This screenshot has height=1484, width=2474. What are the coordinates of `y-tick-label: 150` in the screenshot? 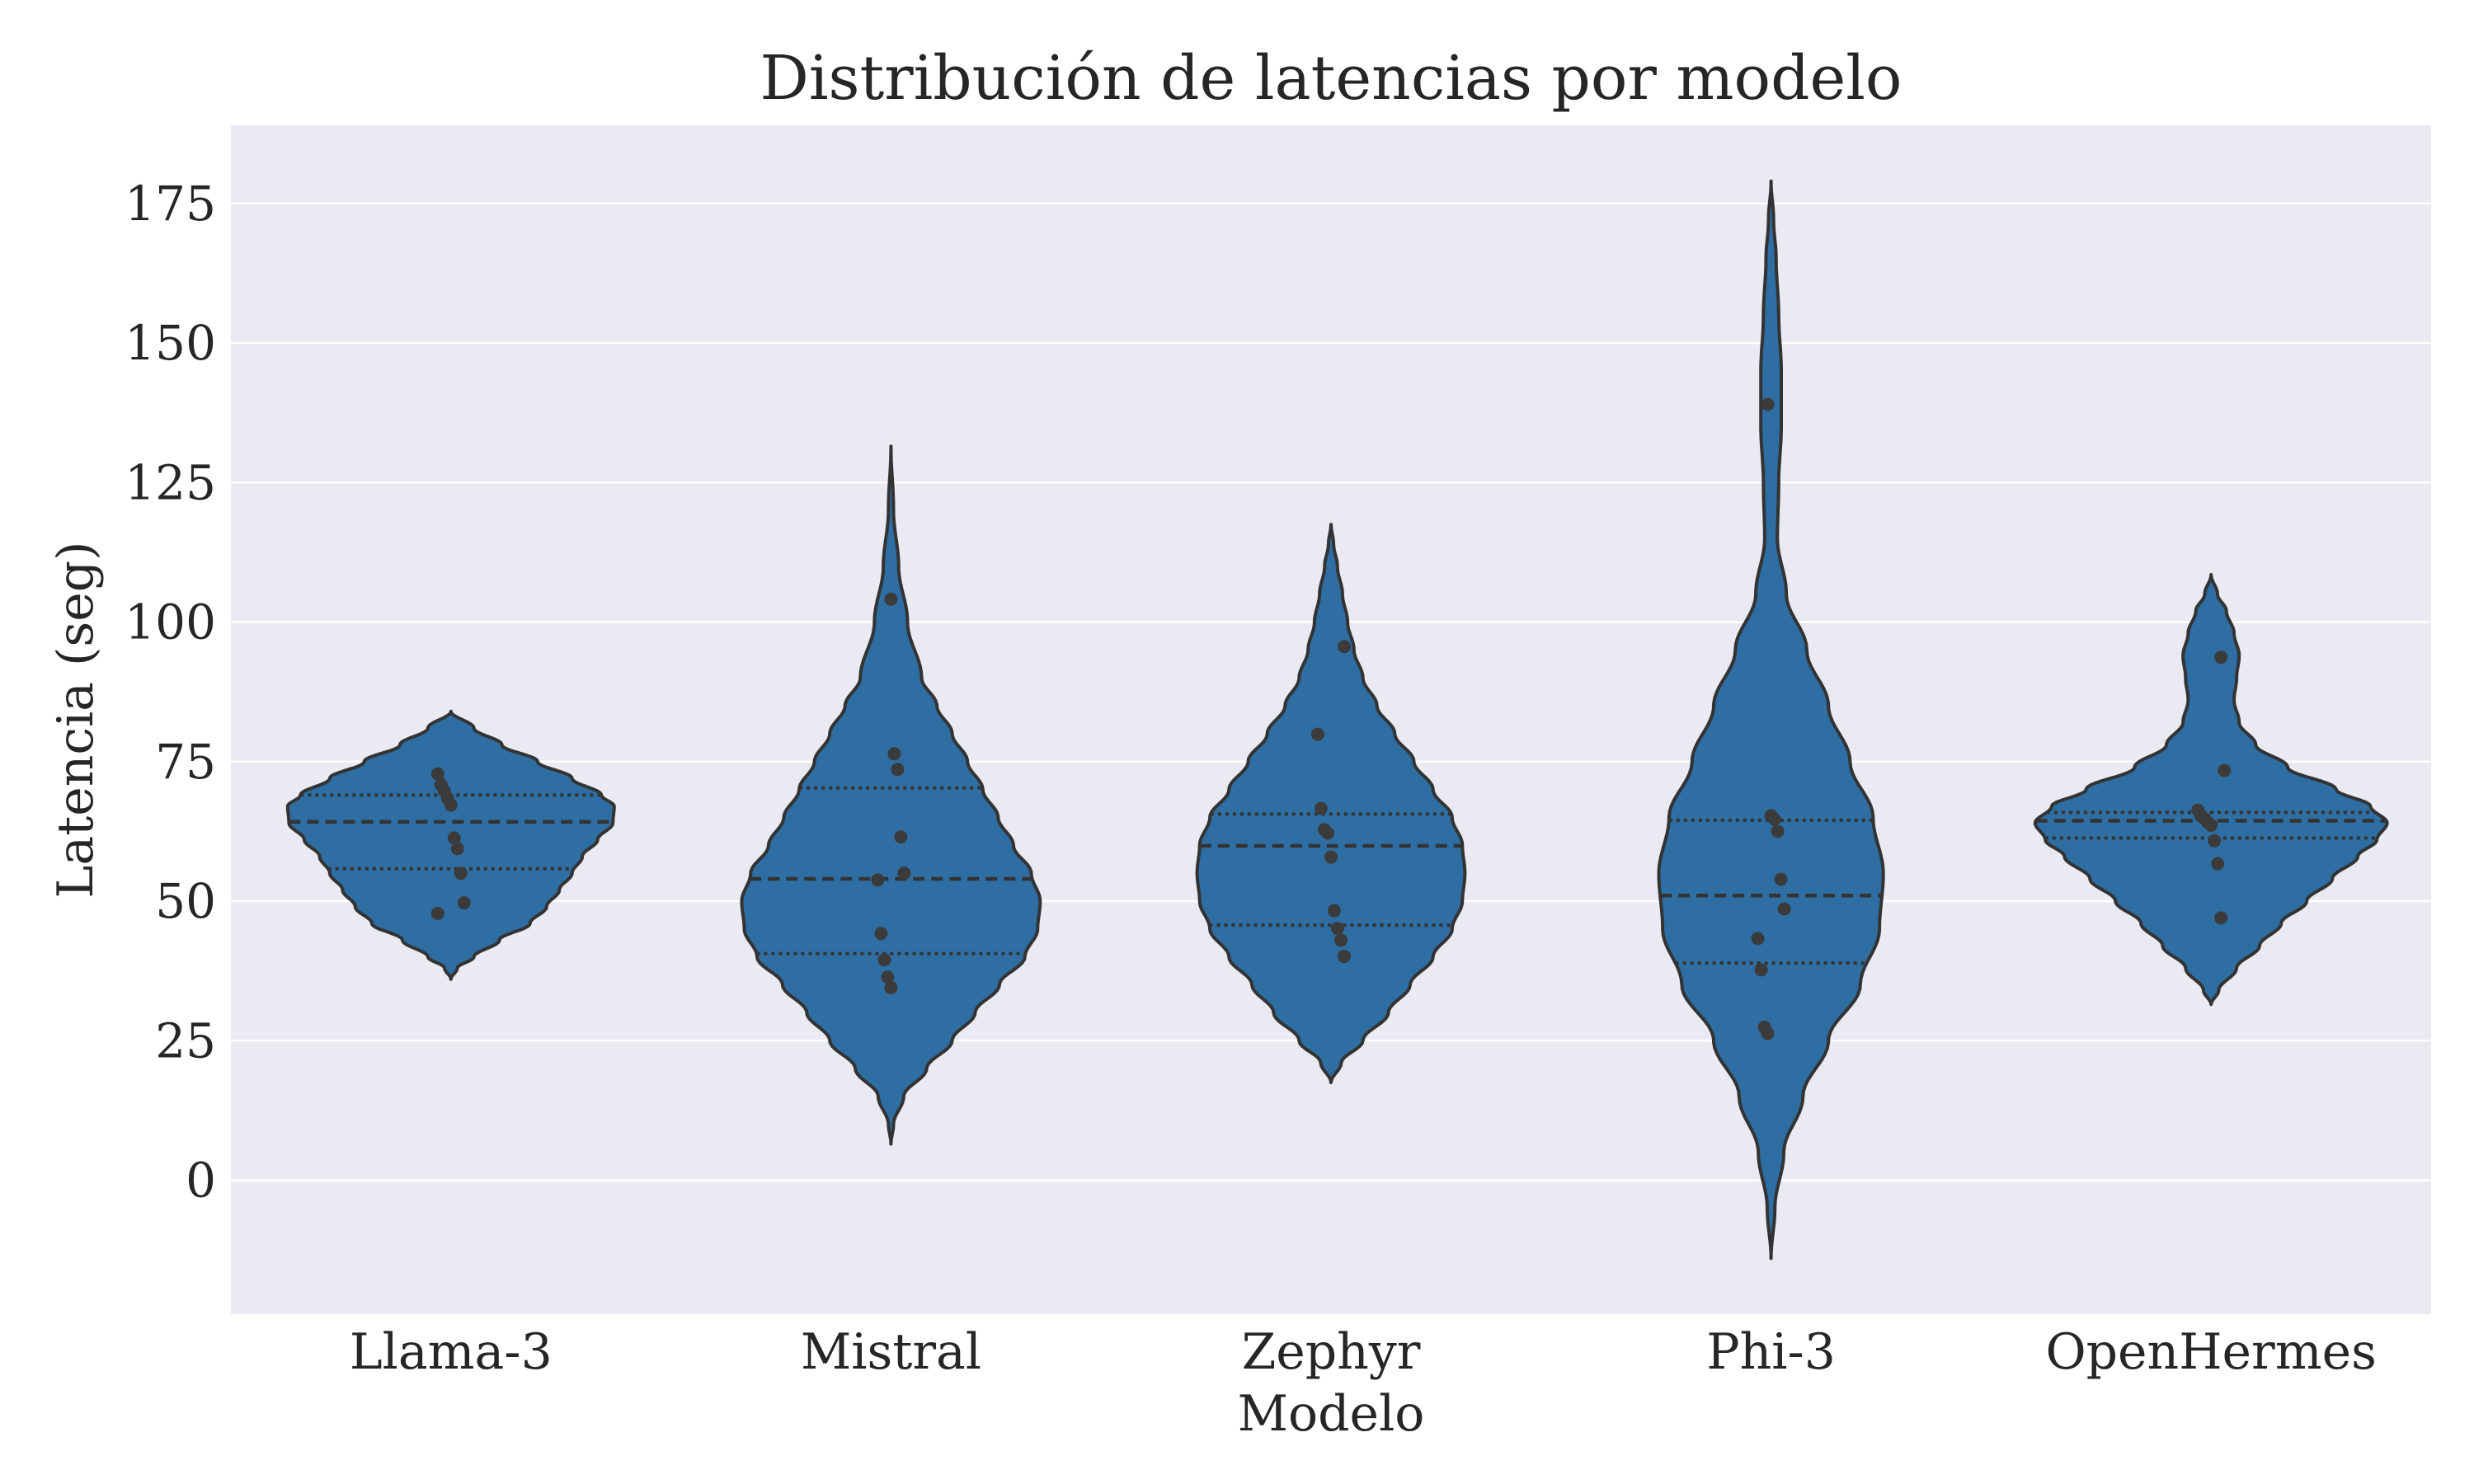 It's located at (170, 343).